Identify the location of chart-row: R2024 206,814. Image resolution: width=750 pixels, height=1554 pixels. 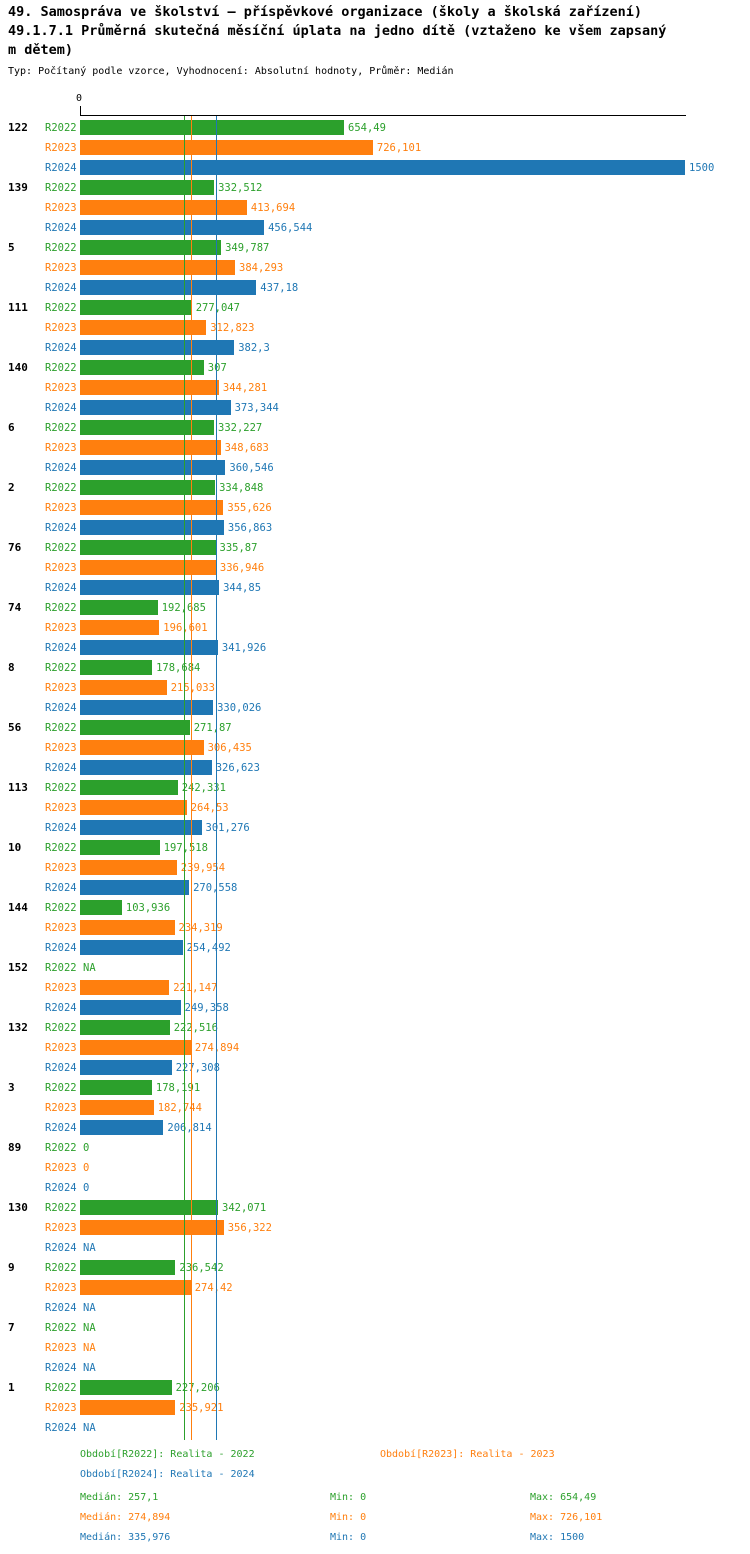
(375, 1128).